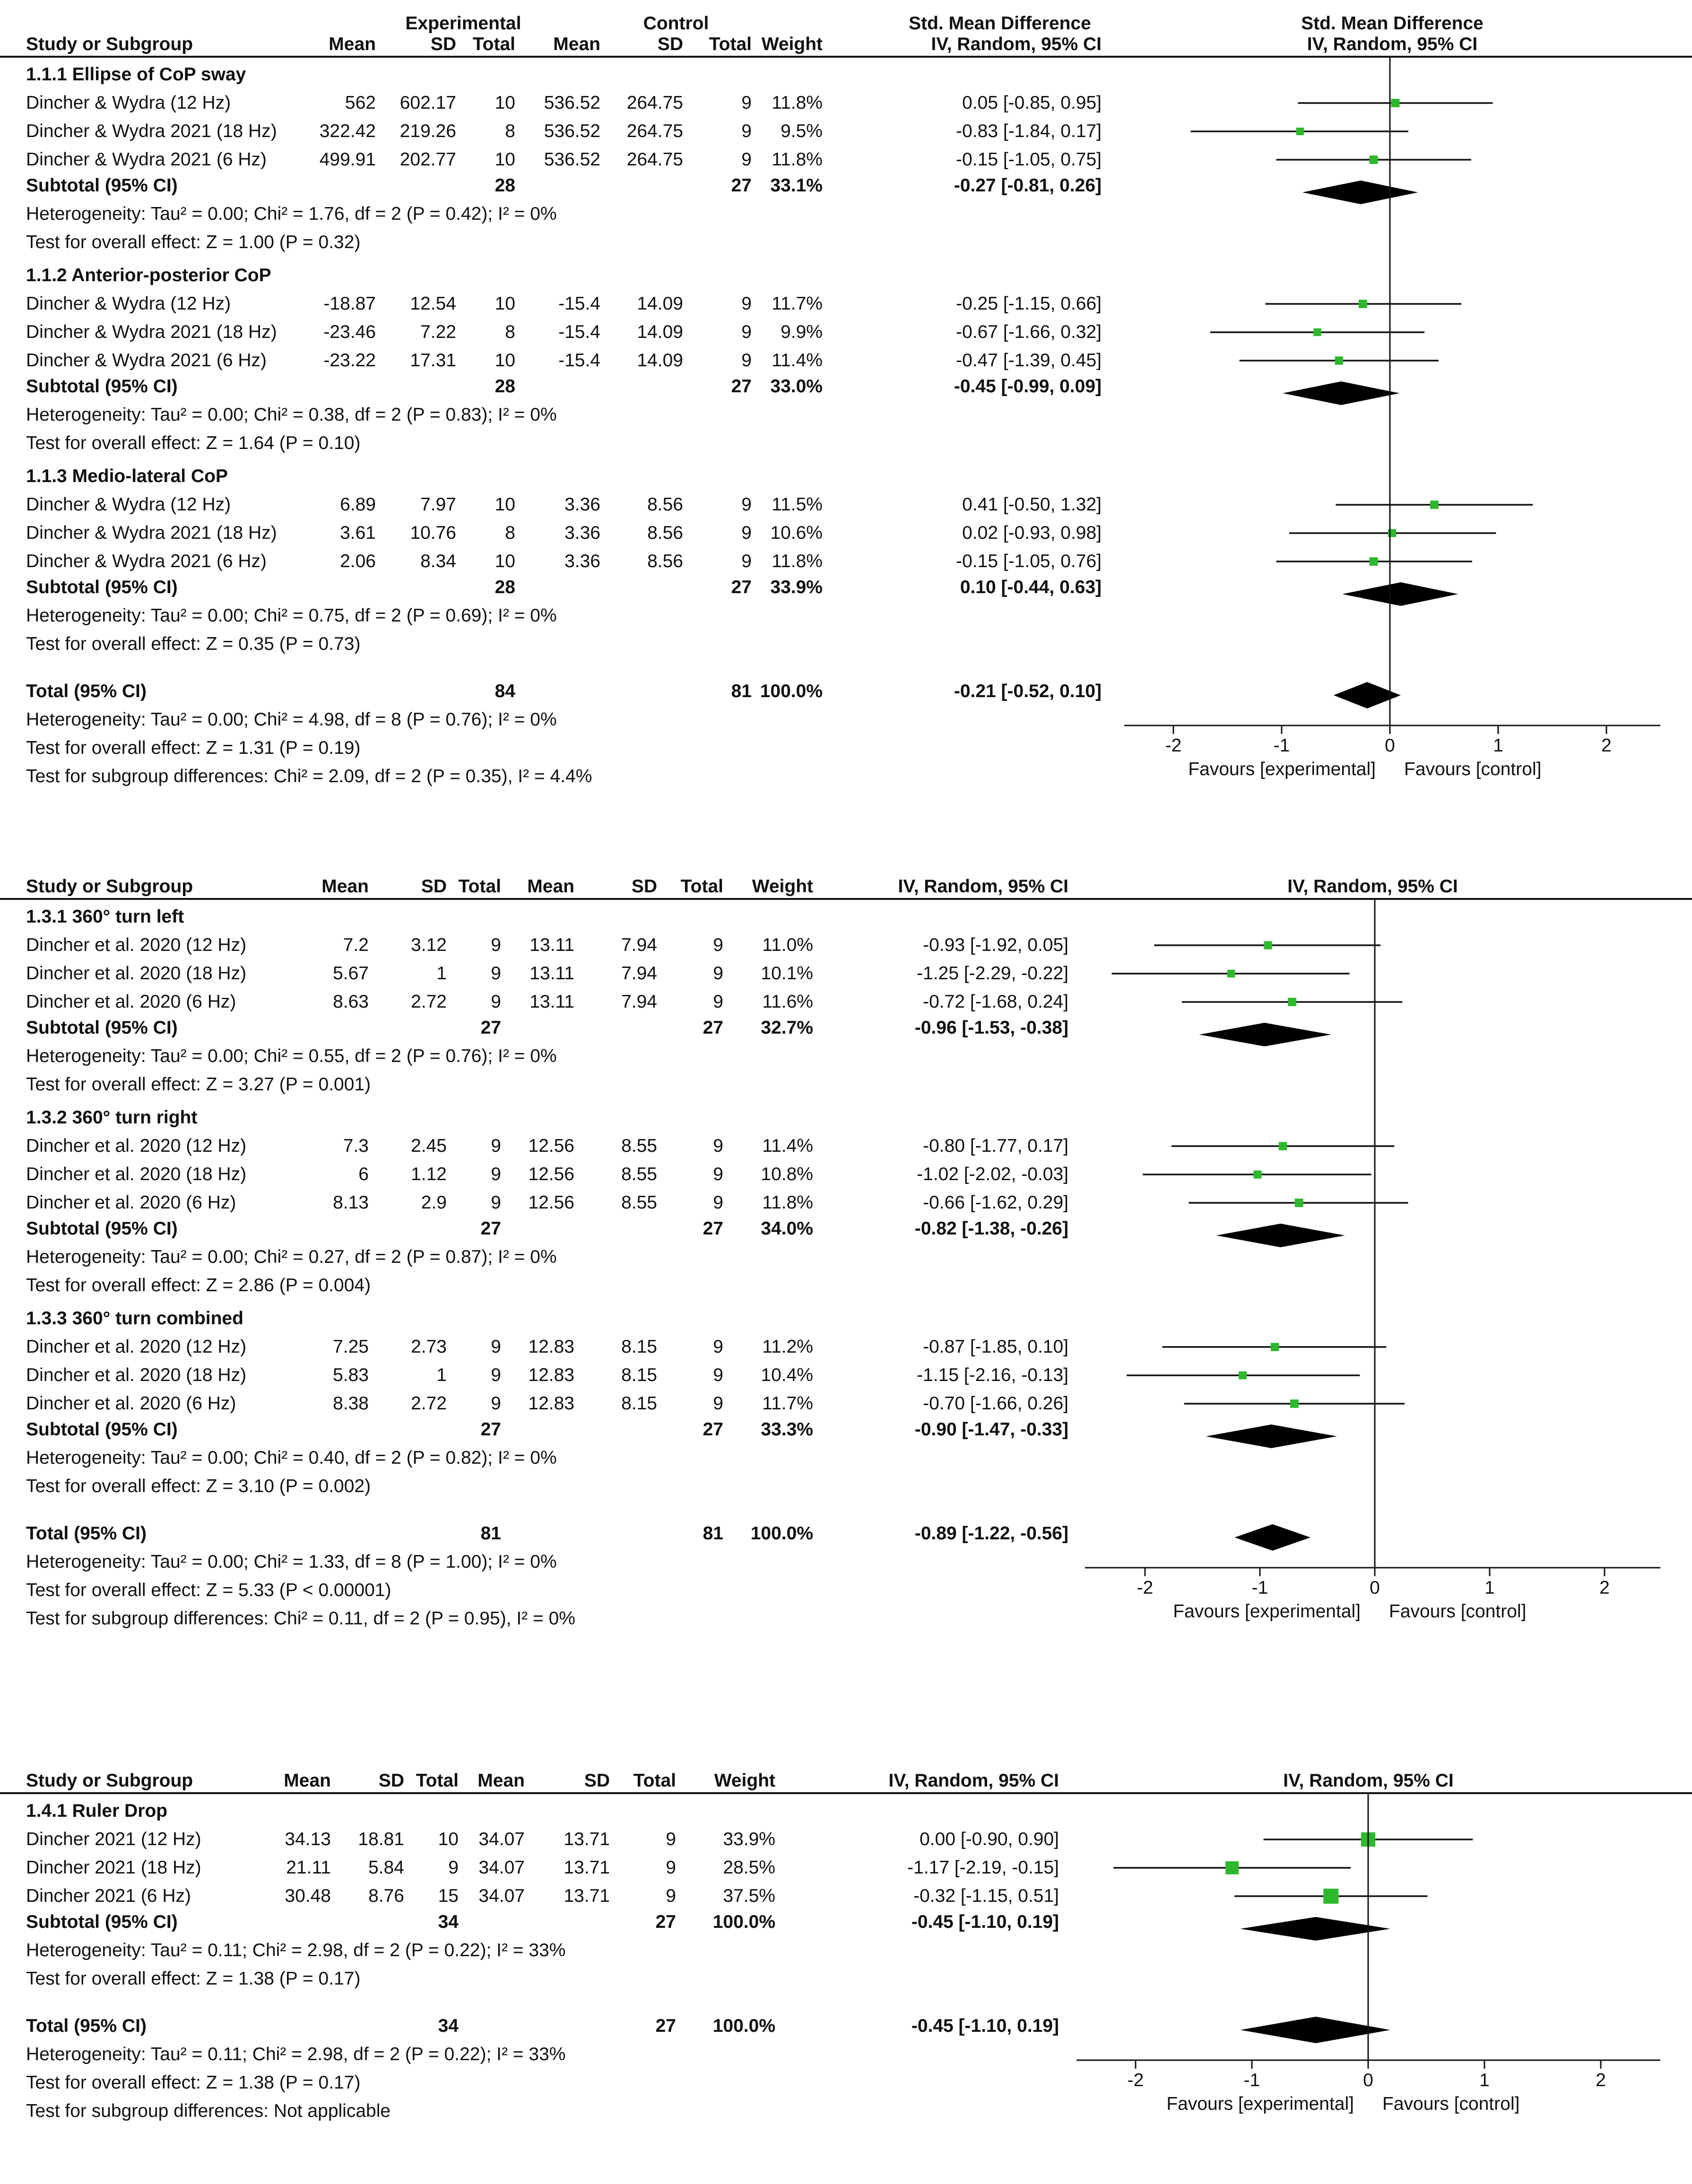 This screenshot has height=2184, width=1692. I want to click on table-cell: 536.52, so click(572, 159).